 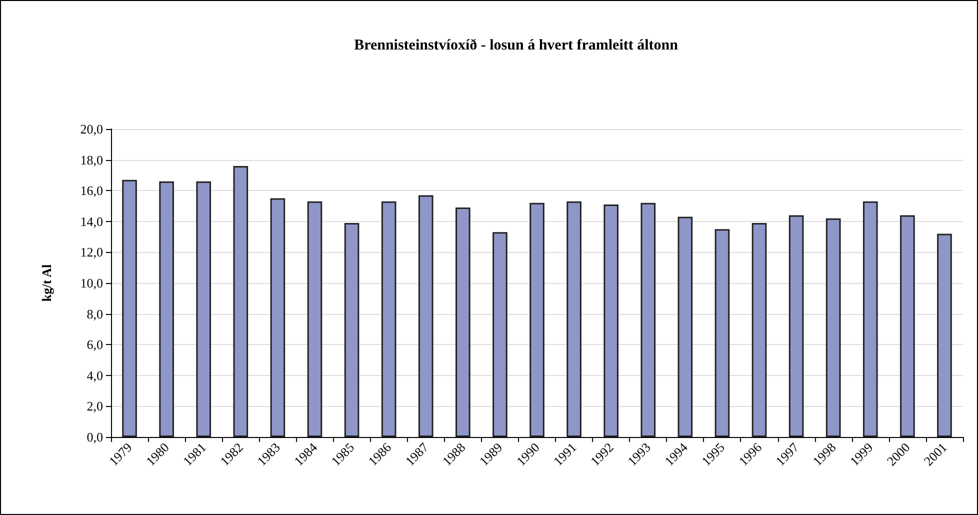 I want to click on y-tick-label: 8,0, so click(x=94, y=314).